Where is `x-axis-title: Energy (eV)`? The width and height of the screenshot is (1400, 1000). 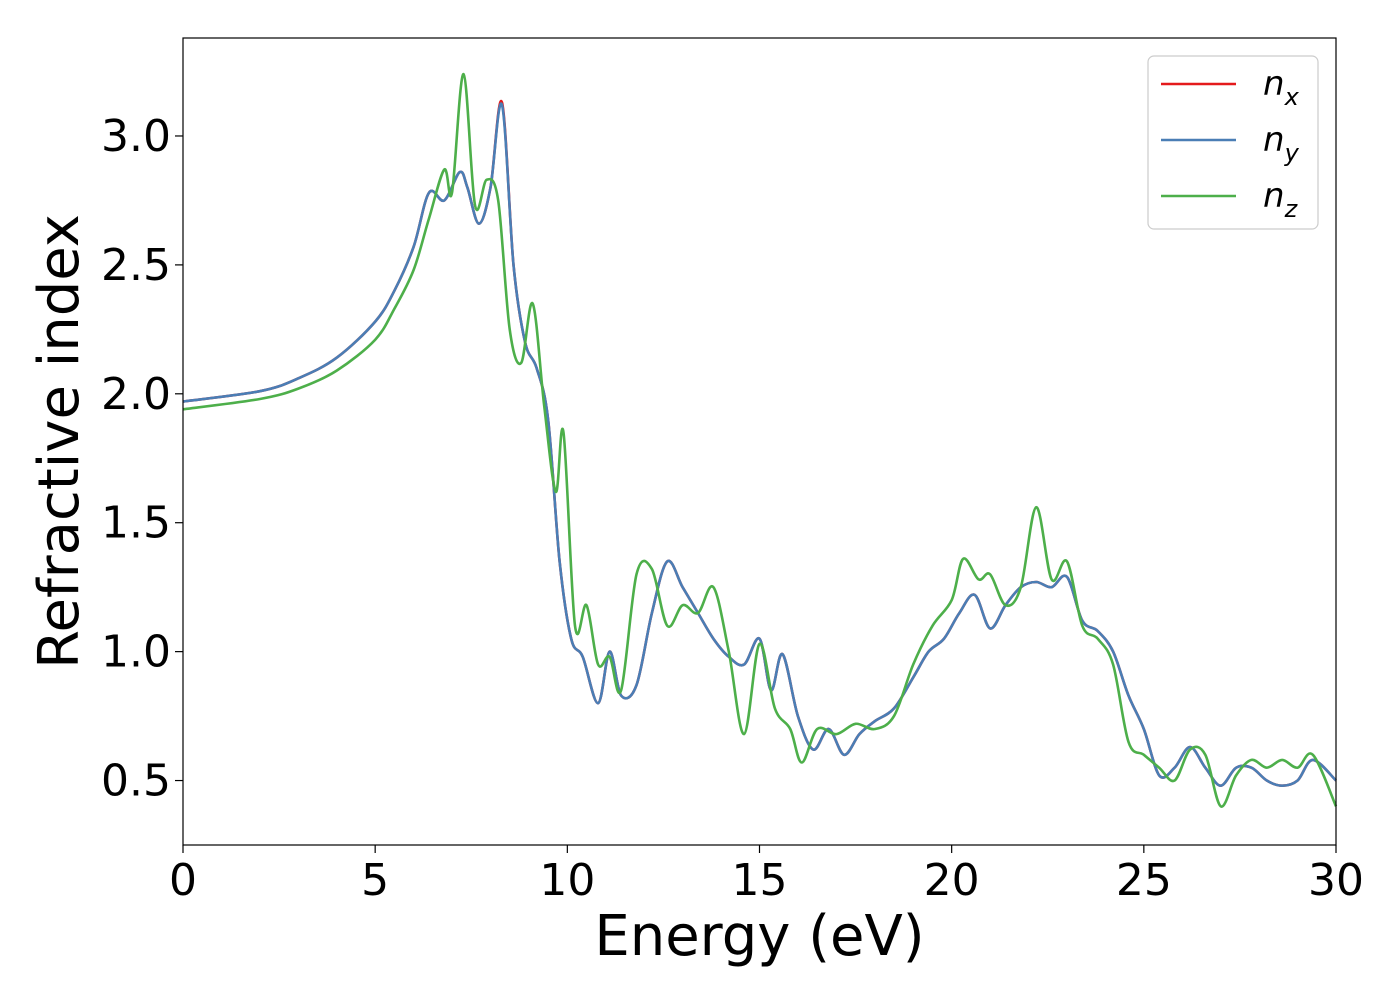
x-axis-title: Energy (eV) is located at coordinates (759, 936).